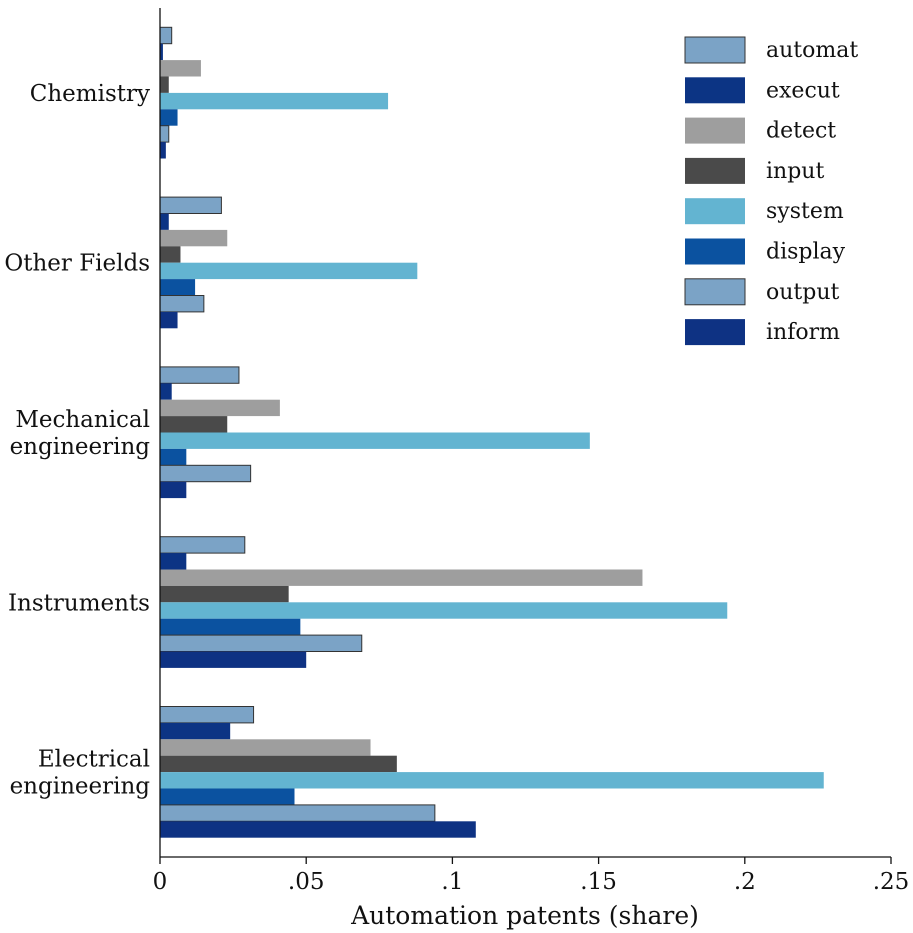  I want to click on category-label-line: Instruments, so click(79, 603).